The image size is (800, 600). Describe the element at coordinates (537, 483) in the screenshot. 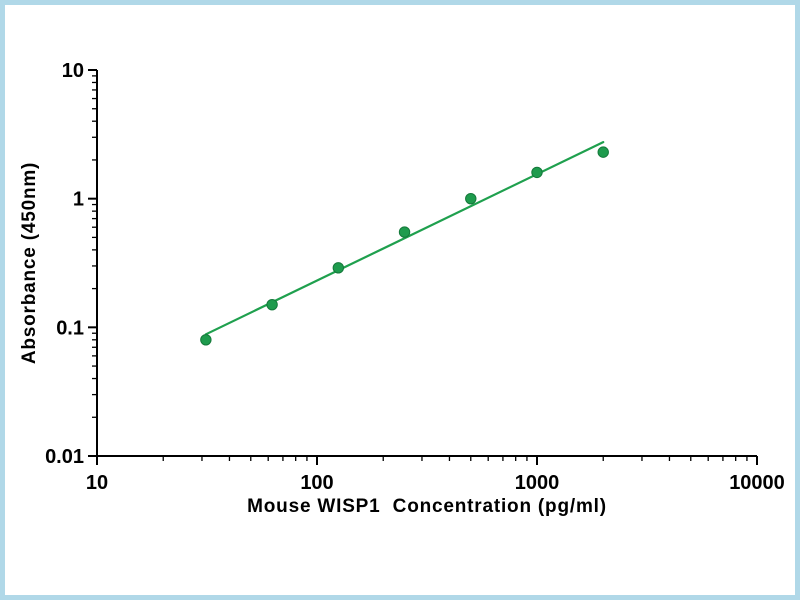

I see `x-tick-label: 1000` at that location.